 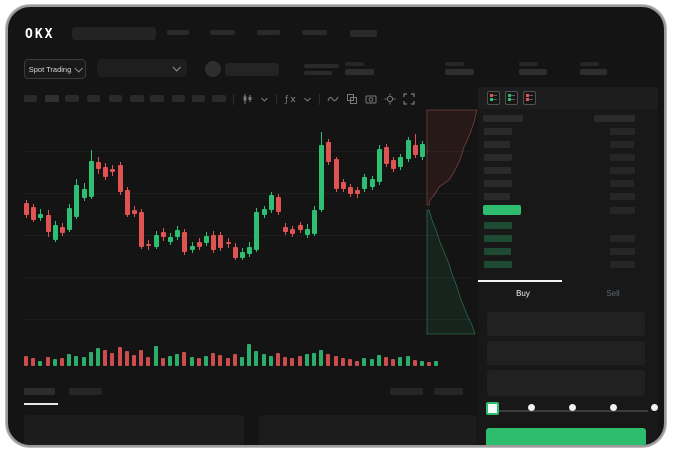 What do you see at coordinates (566, 383) in the screenshot?
I see `order-total-field` at bounding box center [566, 383].